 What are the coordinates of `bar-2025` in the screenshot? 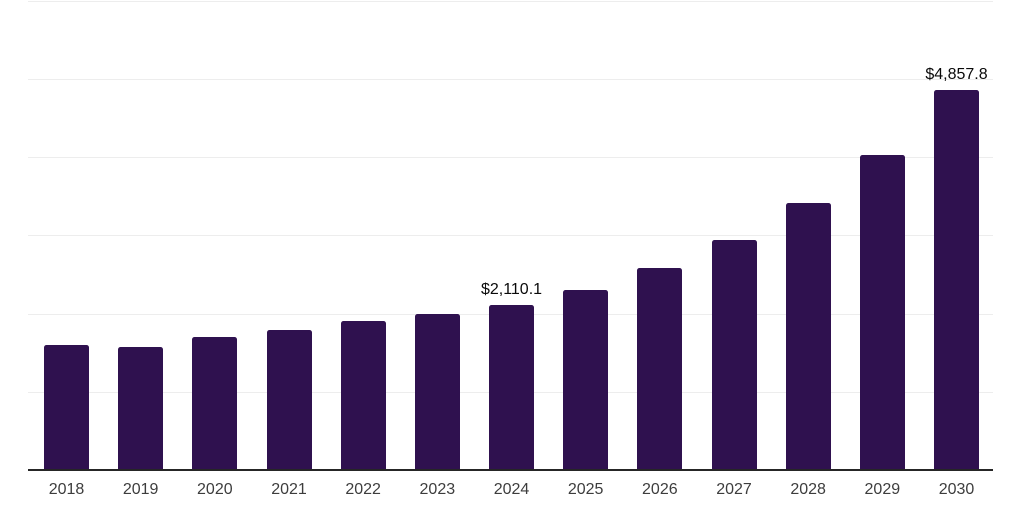 It's located at (586, 380).